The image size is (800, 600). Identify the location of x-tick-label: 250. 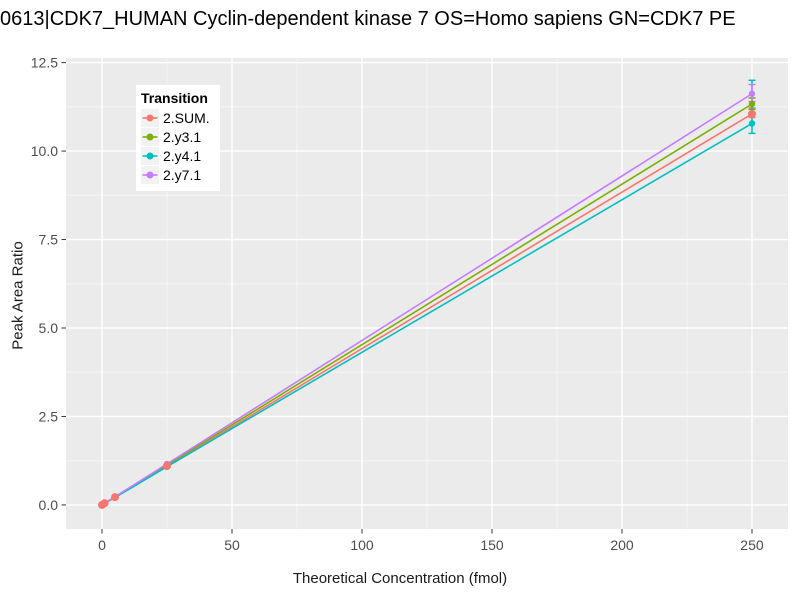
(752, 545).